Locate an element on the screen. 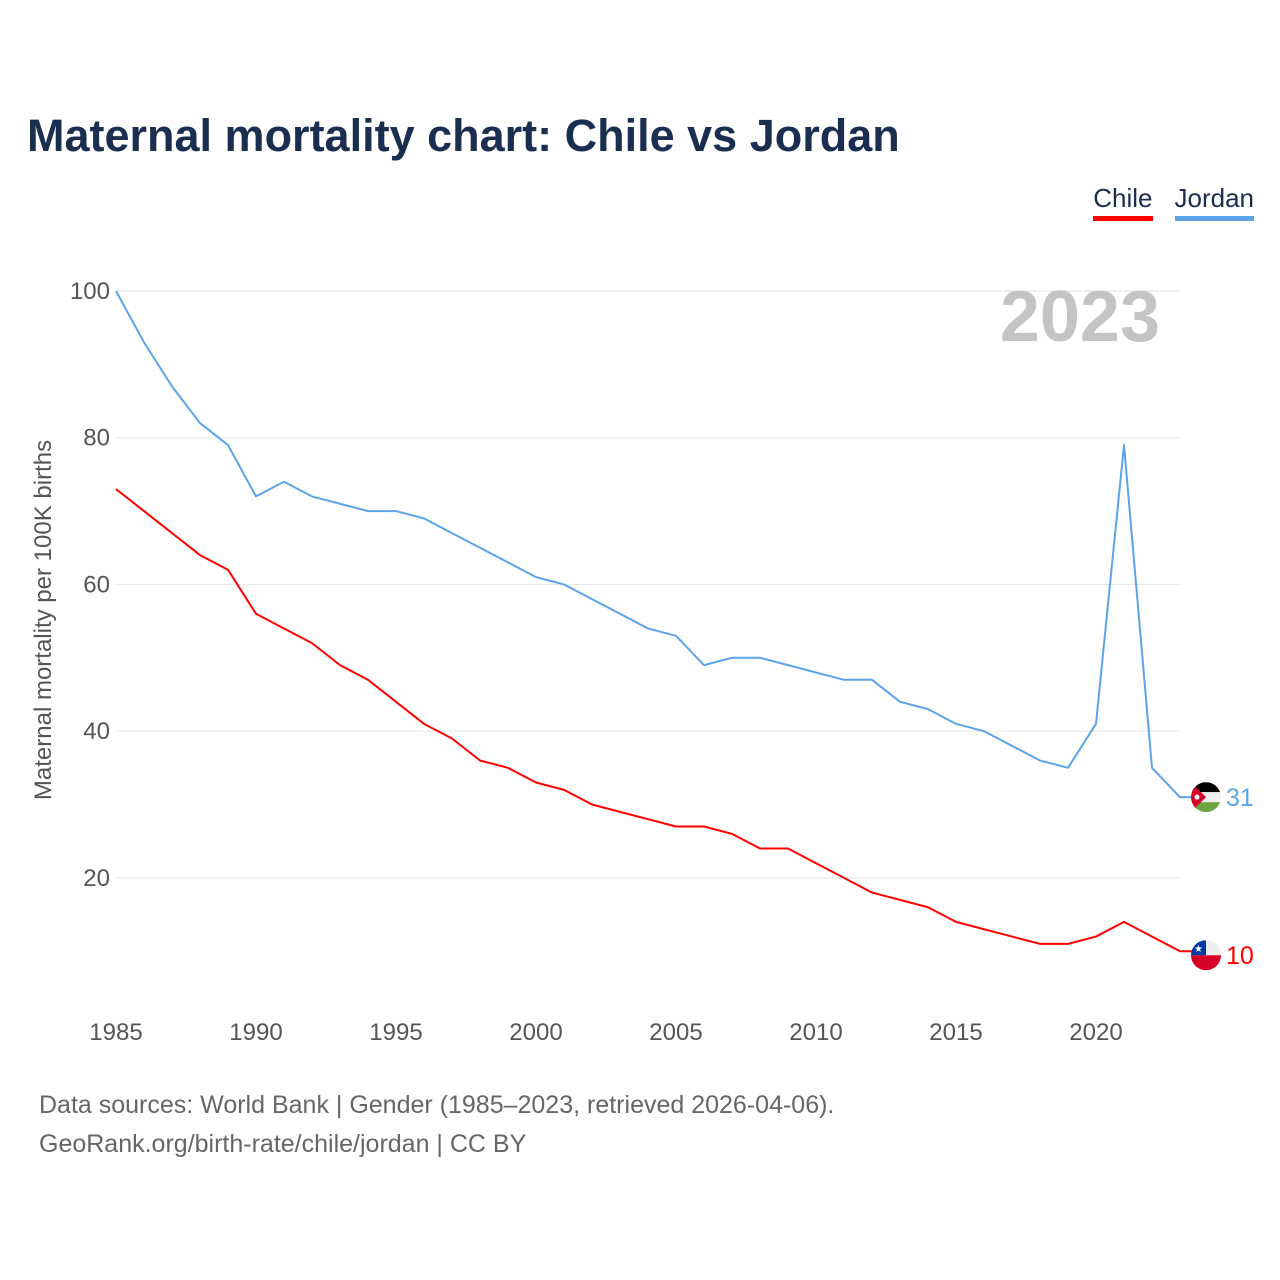 Image resolution: width=1280 pixels, height=1280 pixels. y-tick-label: 80 is located at coordinates (96, 438).